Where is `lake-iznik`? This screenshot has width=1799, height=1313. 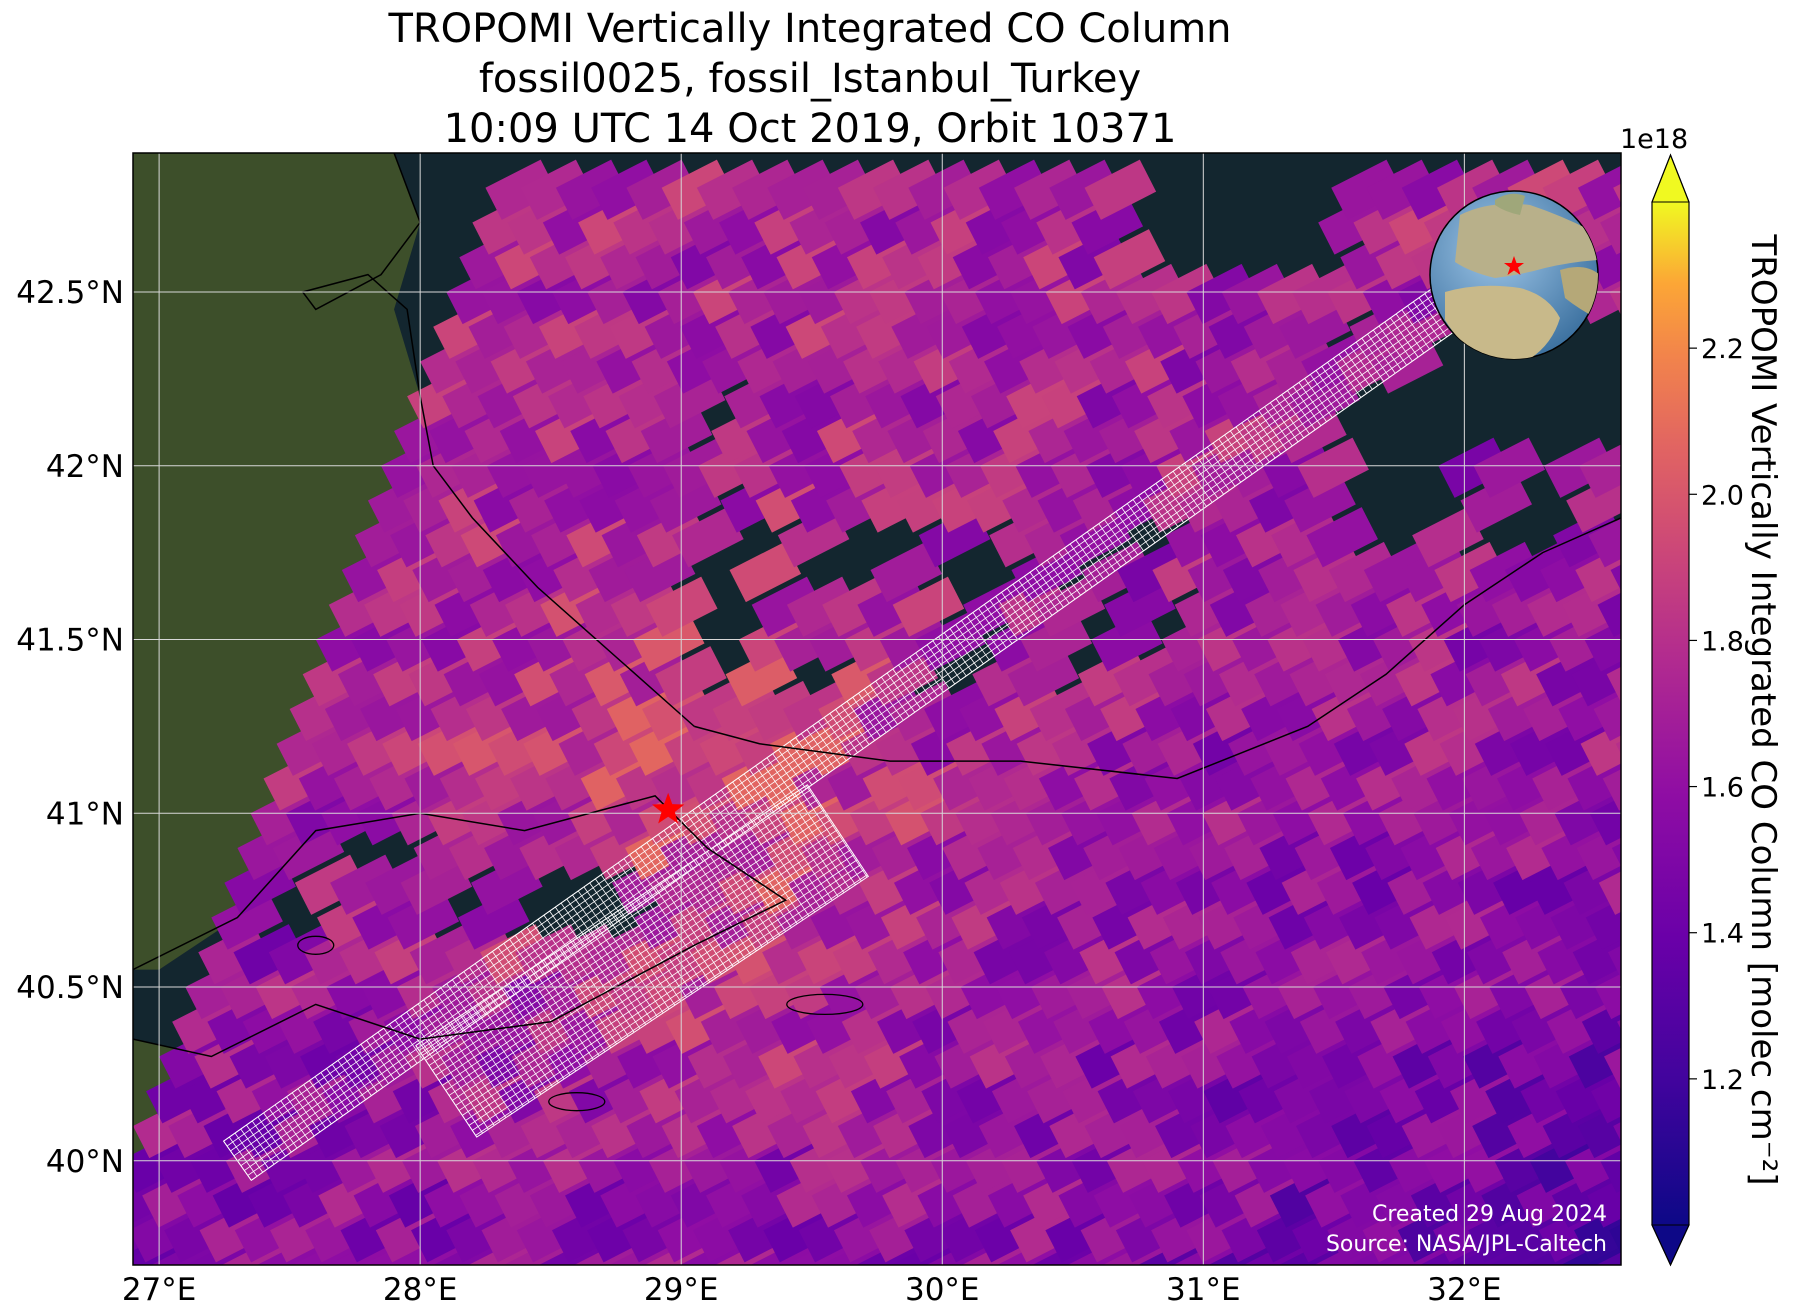 lake-iznik is located at coordinates (825, 1004).